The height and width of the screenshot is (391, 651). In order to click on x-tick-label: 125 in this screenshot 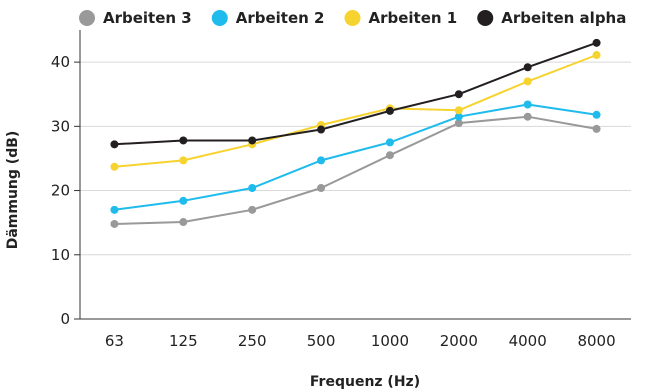, I will do `click(183, 341)`.